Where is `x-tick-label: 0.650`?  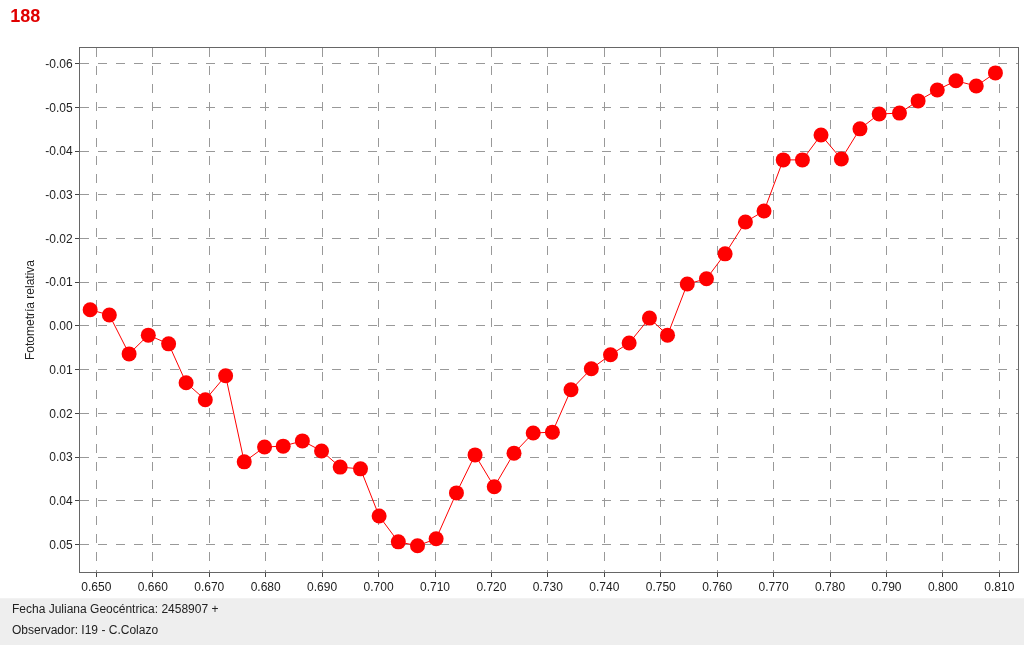 x-tick-label: 0.650 is located at coordinates (96, 587).